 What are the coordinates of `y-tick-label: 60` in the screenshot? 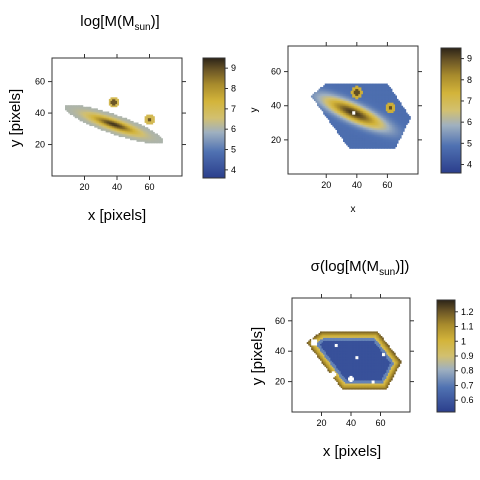 It's located at (276, 72).